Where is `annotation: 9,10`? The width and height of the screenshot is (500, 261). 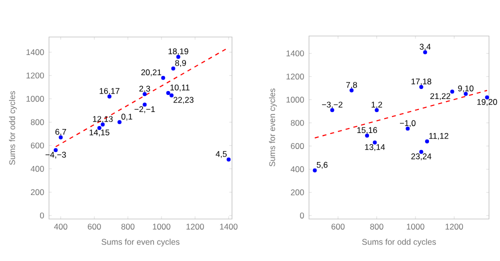
annotation: 9,10 is located at coordinates (466, 88).